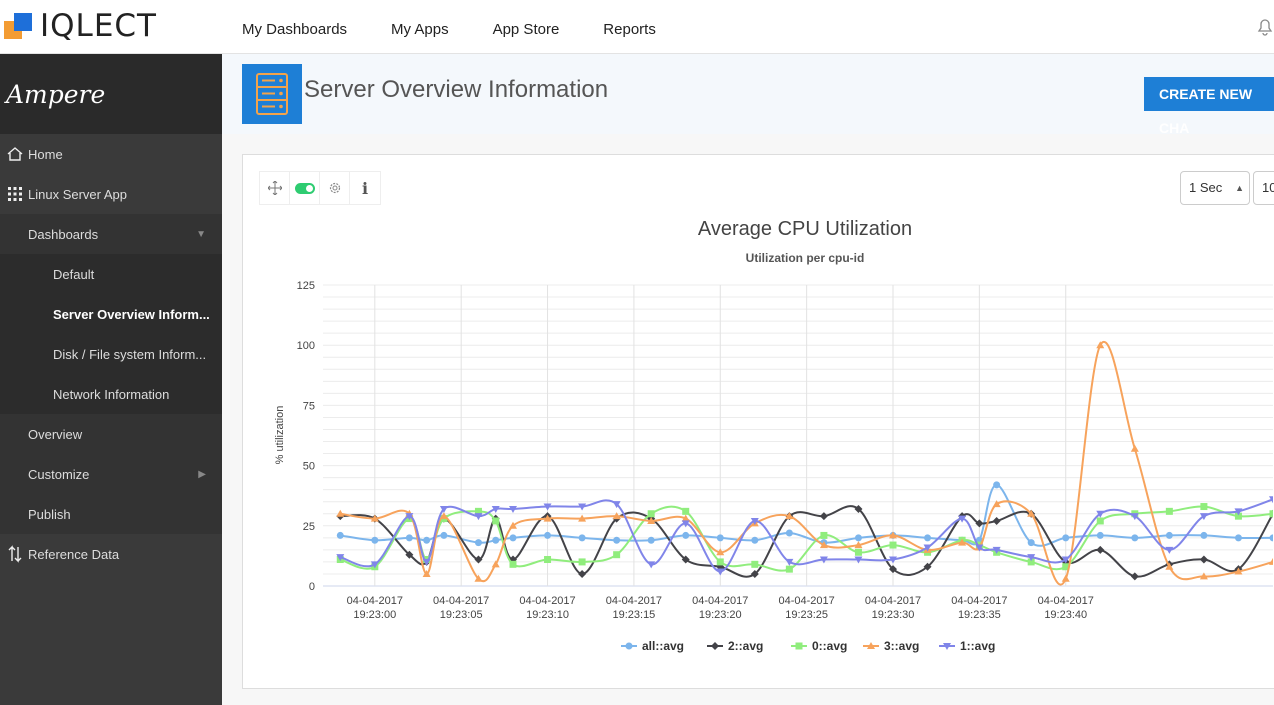 This screenshot has width=1274, height=705. Describe the element at coordinates (1265, 29) in the screenshot. I see `bell-icon` at that location.